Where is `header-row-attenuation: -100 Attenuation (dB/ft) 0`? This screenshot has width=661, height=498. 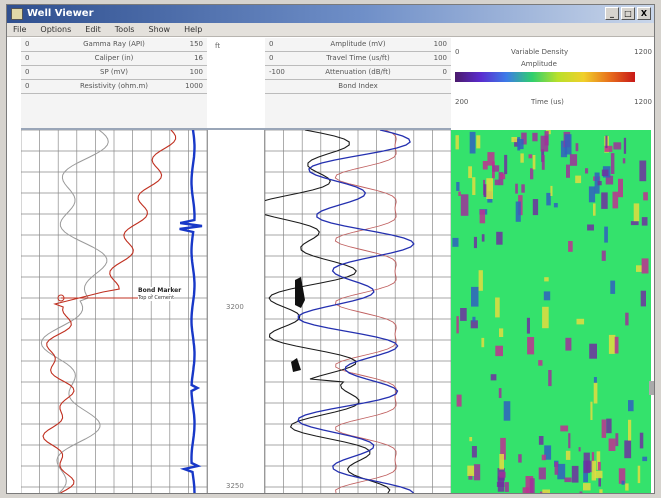
header-row-attenuation: -100 Attenuation (dB/ft) 0 is located at coordinates (358, 73).